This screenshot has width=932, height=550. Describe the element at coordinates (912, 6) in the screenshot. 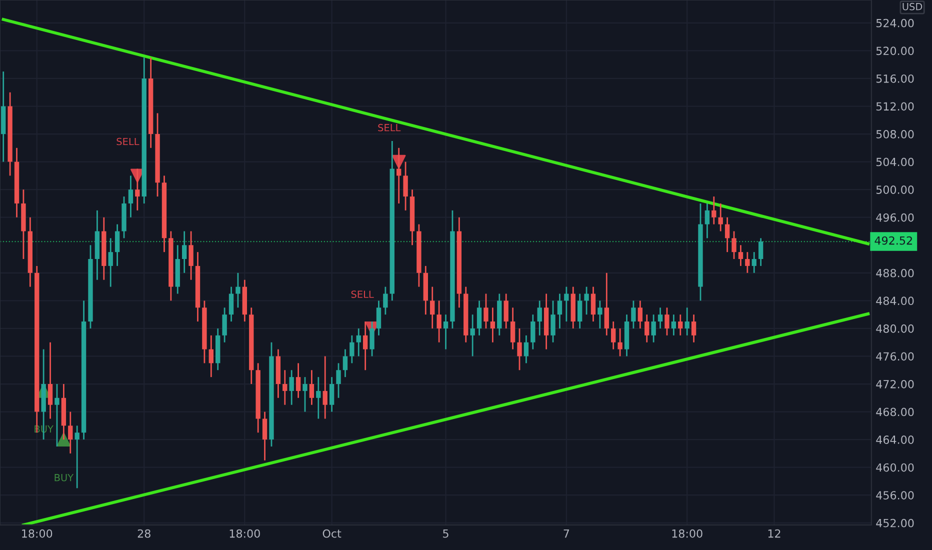

I see `text: USD` at that location.